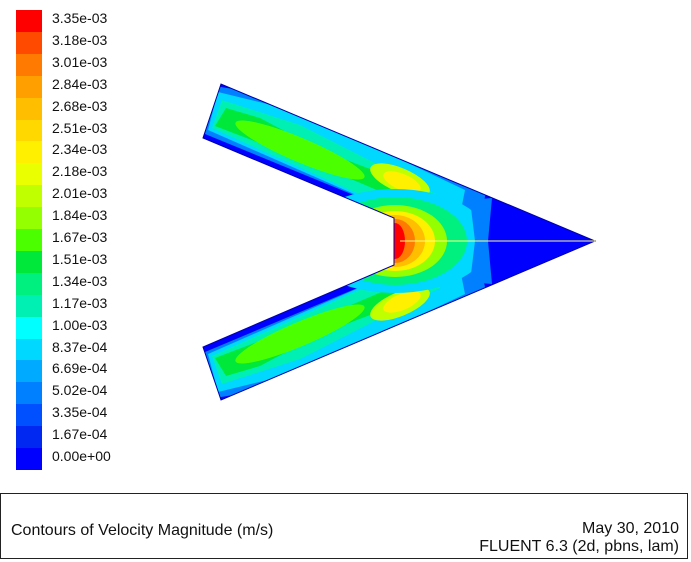  Describe the element at coordinates (80, 390) in the screenshot. I see `colorbar-label: 5.02e-04` at that location.